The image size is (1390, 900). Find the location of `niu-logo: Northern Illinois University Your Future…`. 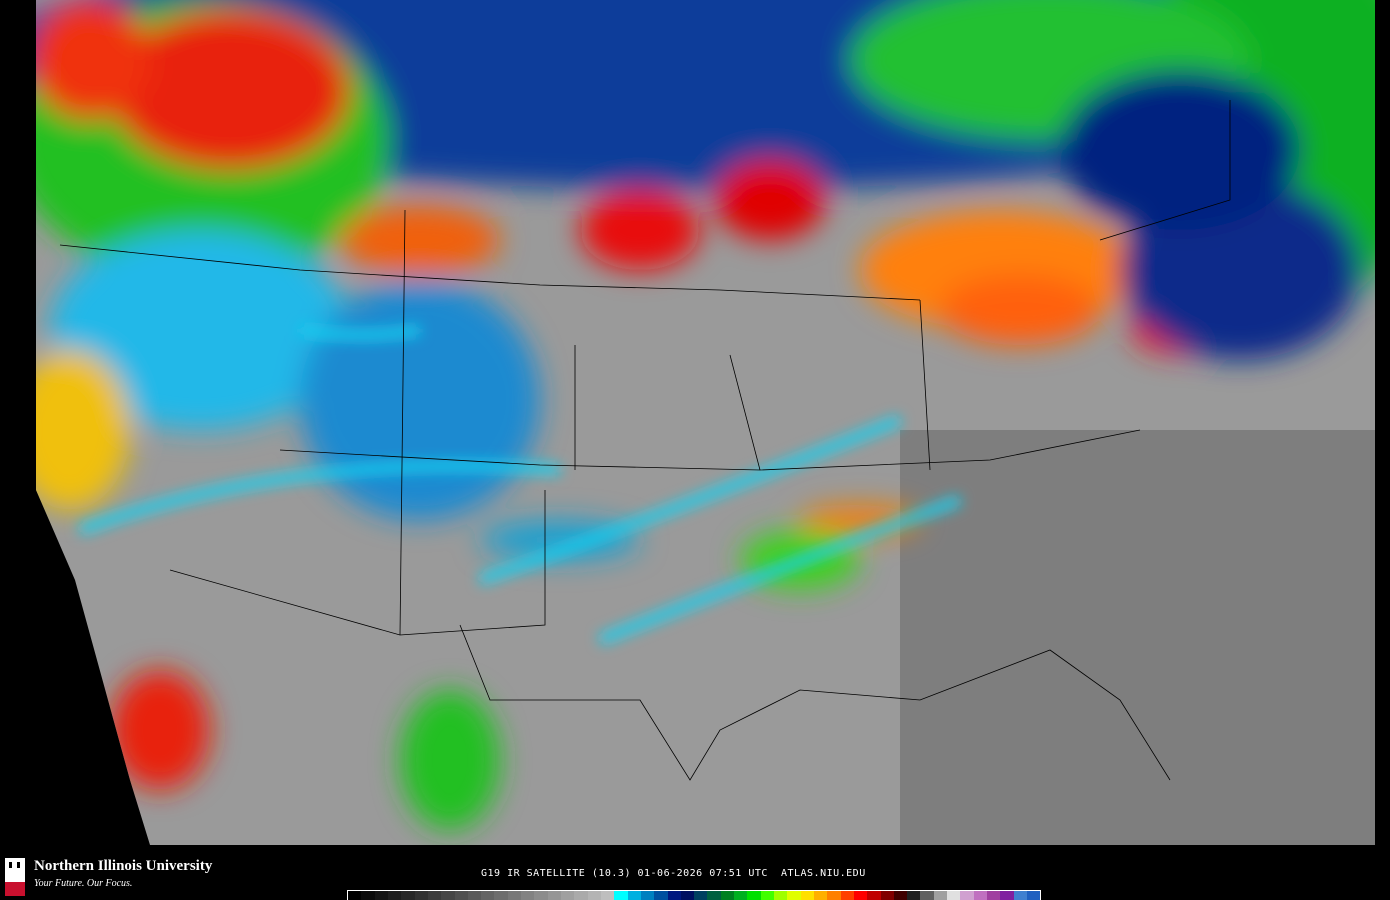

niu-logo: Northern Illinois University Your Future… is located at coordinates (122, 878).